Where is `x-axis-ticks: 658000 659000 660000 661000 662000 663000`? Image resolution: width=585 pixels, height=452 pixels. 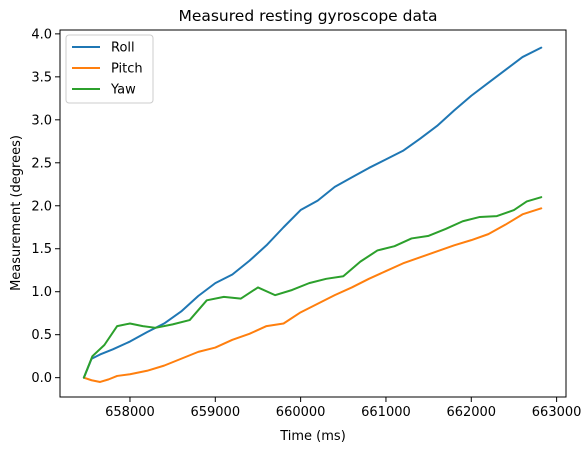 x-axis-ticks: 658000 659000 660000 661000 662000 663000 is located at coordinates (343, 408).